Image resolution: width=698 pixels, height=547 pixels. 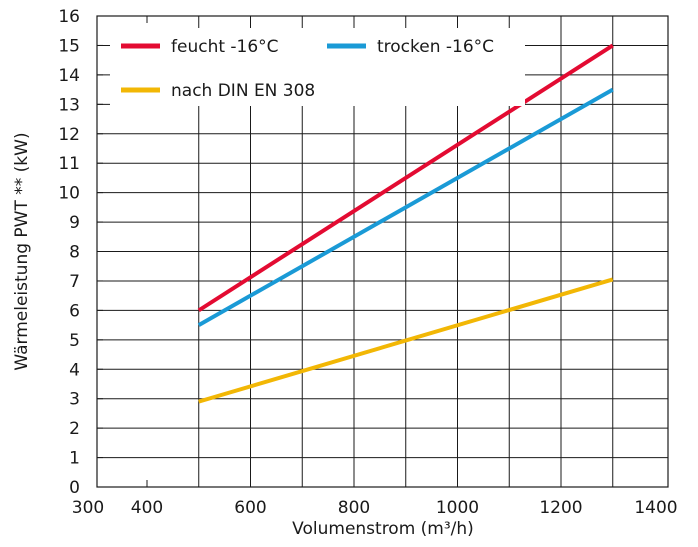 I want to click on x-tick-label: 800, so click(x=354, y=508).